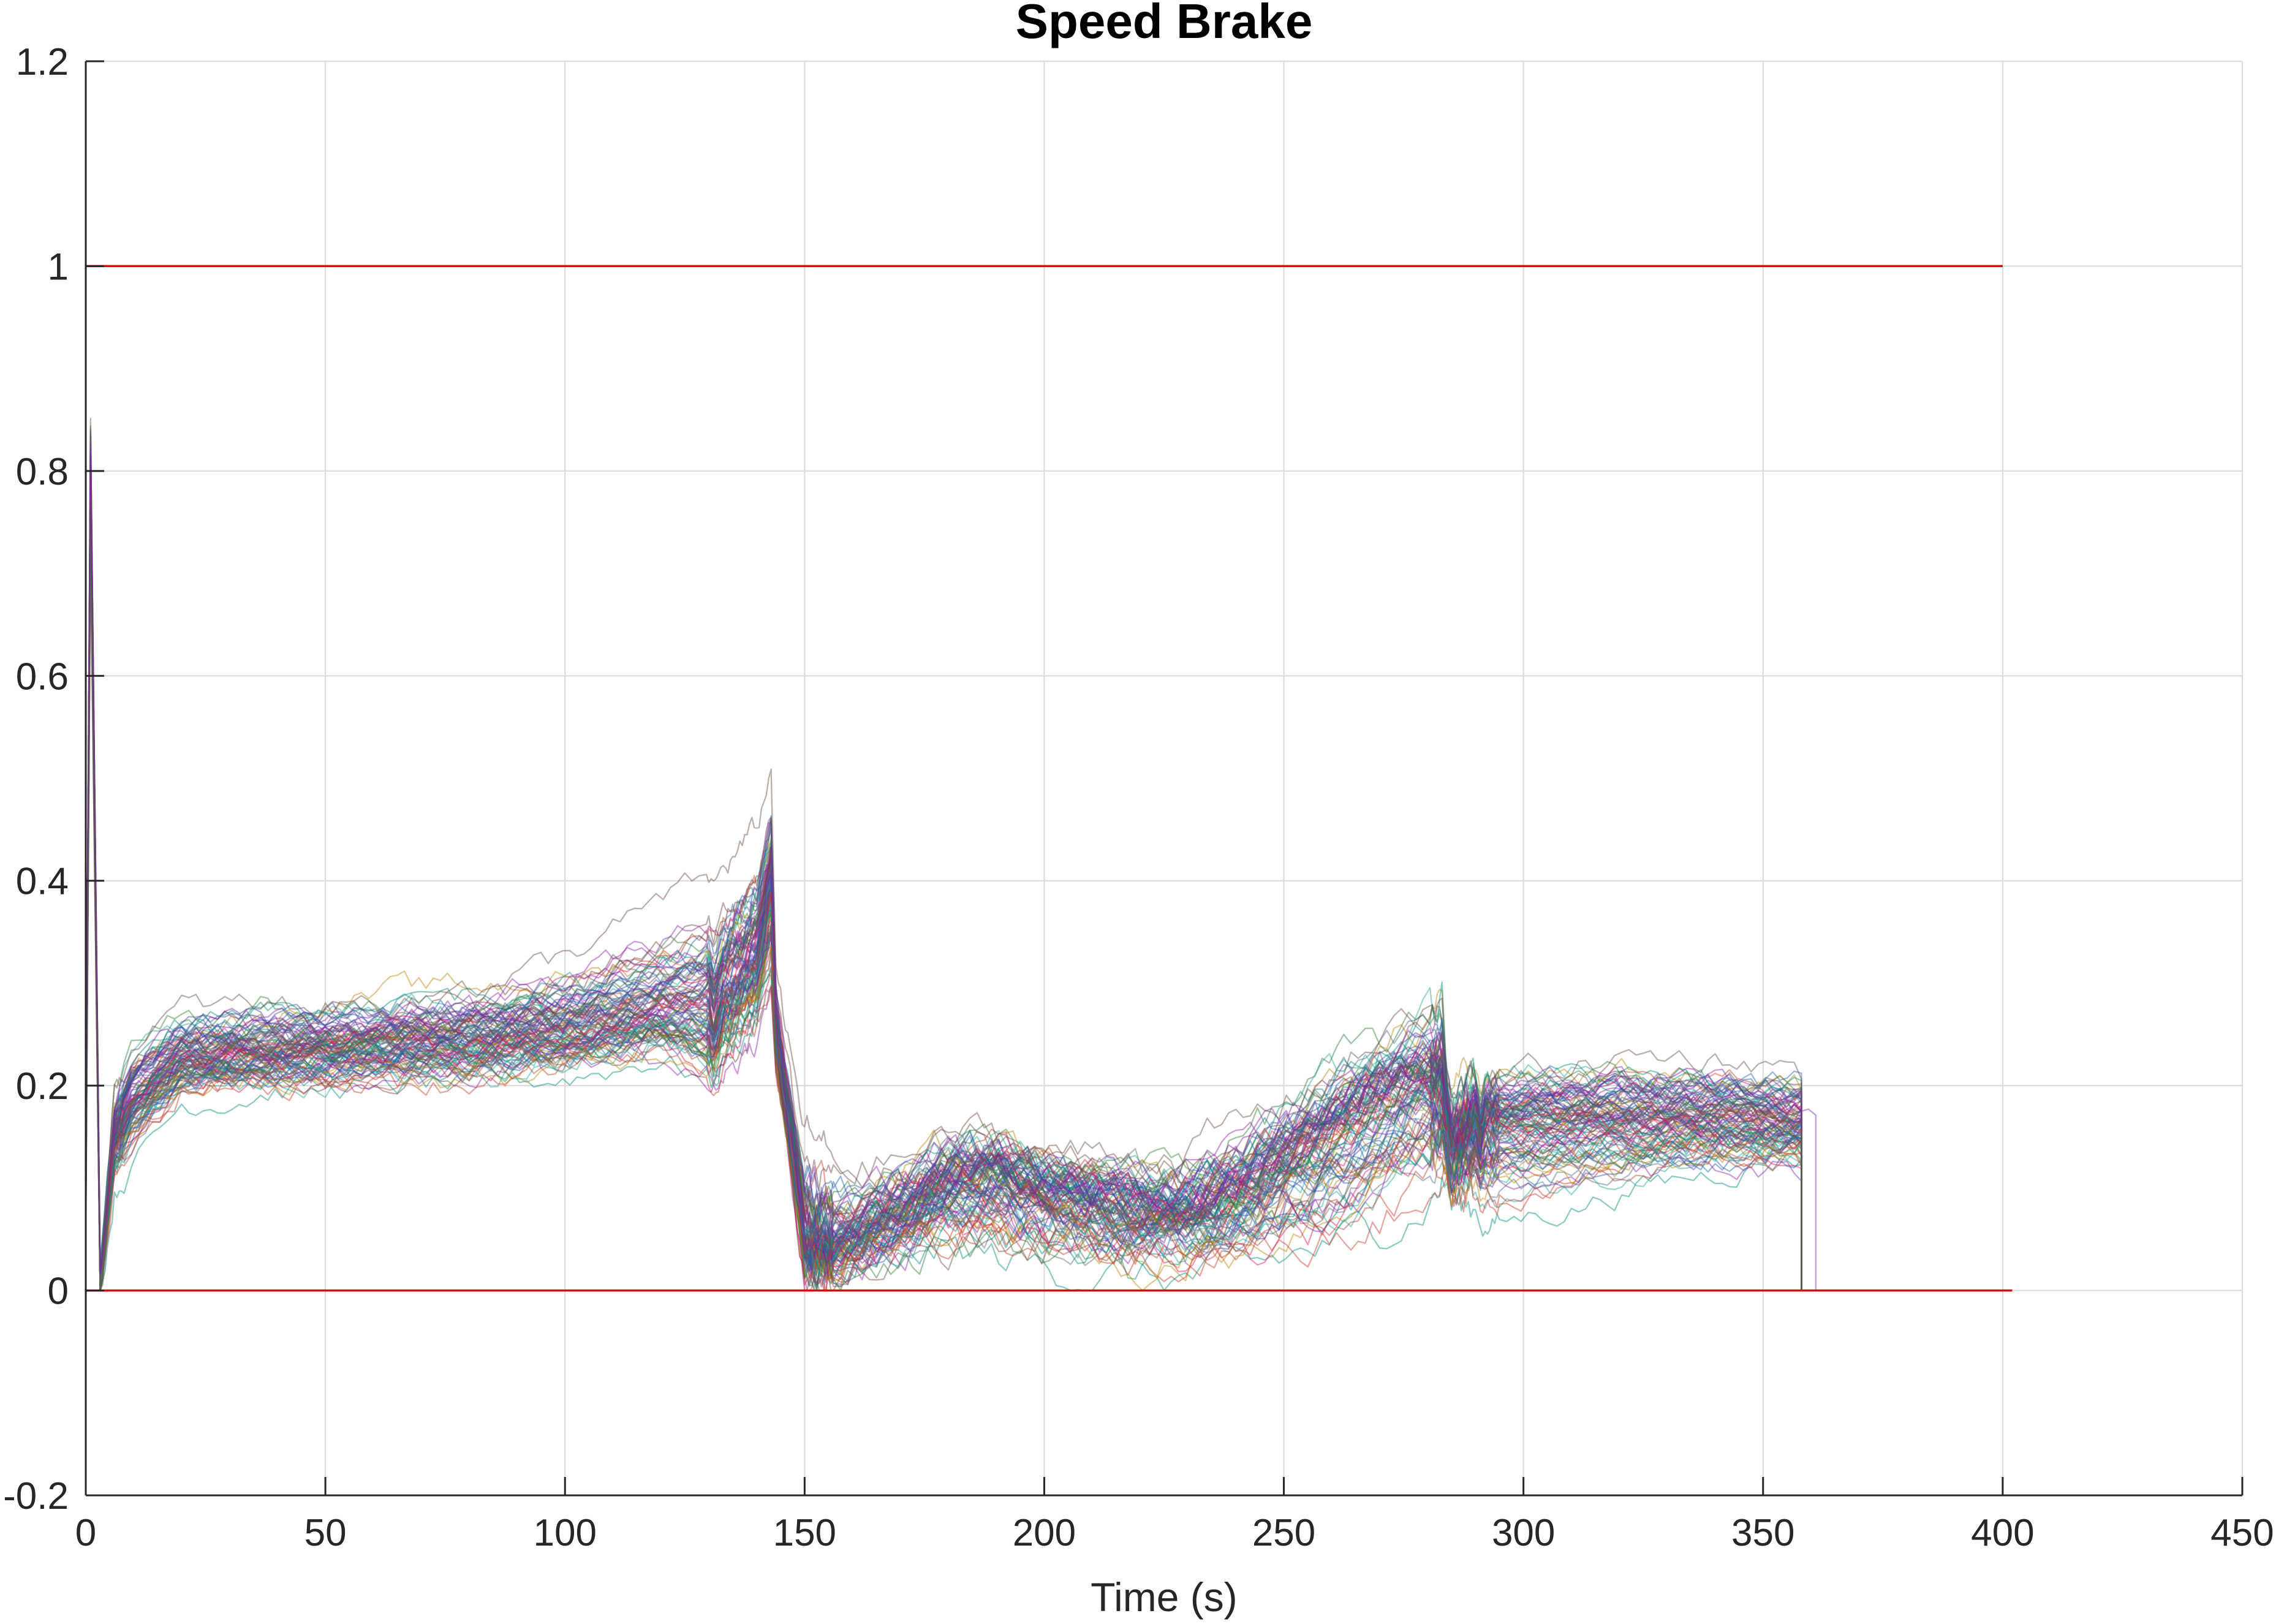  Describe the element at coordinates (43, 1086) in the screenshot. I see `y-tick-label: 0.2` at that location.